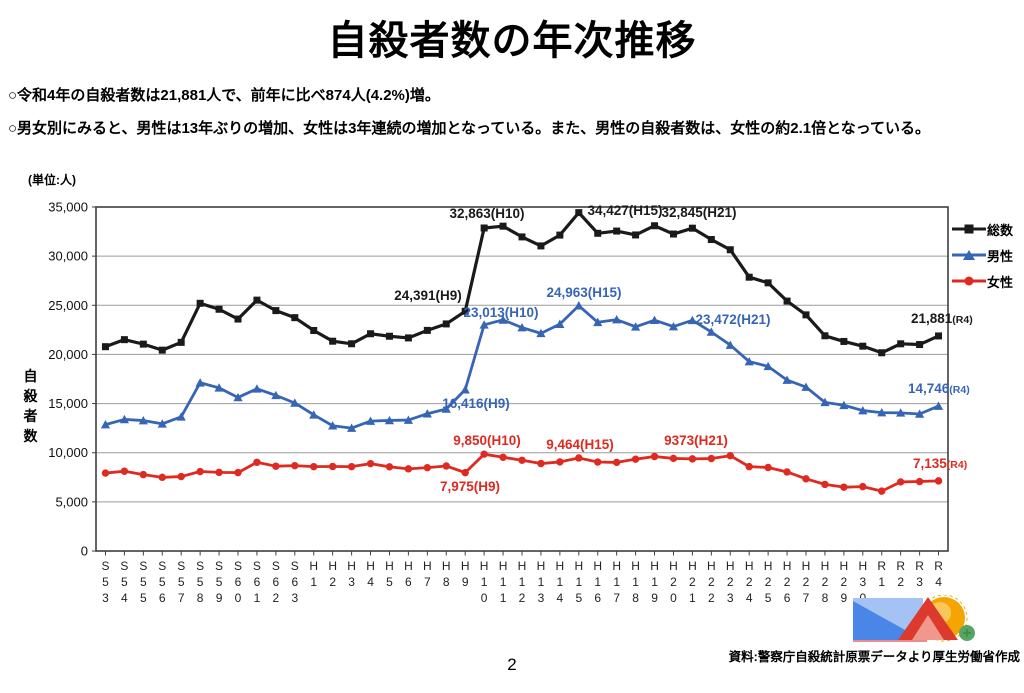 The width and height of the screenshot is (1024, 693). I want to click on logo-graphic, so click(914, 618).